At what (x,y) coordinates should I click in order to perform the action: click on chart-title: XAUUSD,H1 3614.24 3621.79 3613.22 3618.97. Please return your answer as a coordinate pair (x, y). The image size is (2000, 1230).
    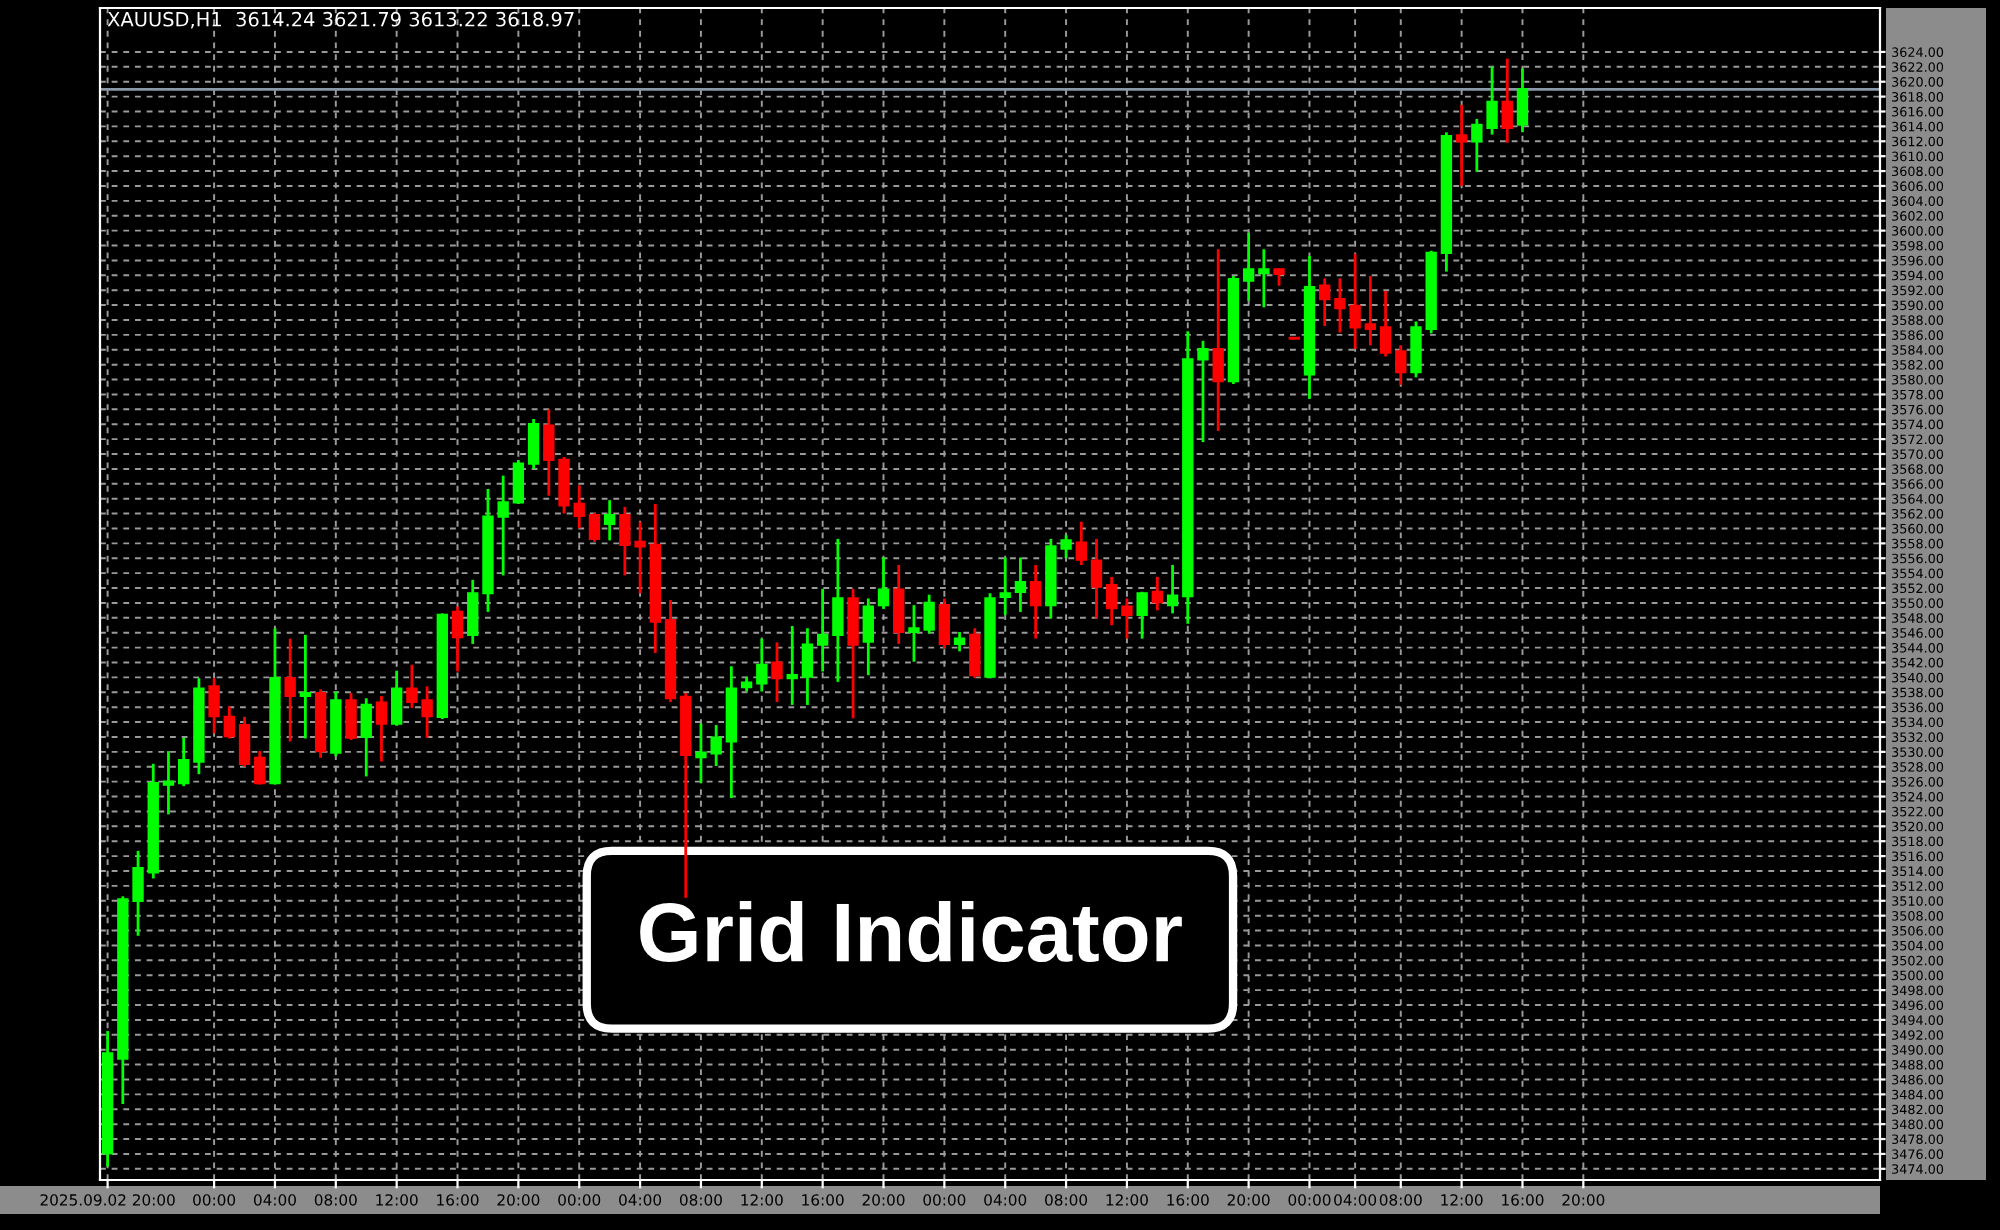
    Looking at the image, I should click on (340, 20).